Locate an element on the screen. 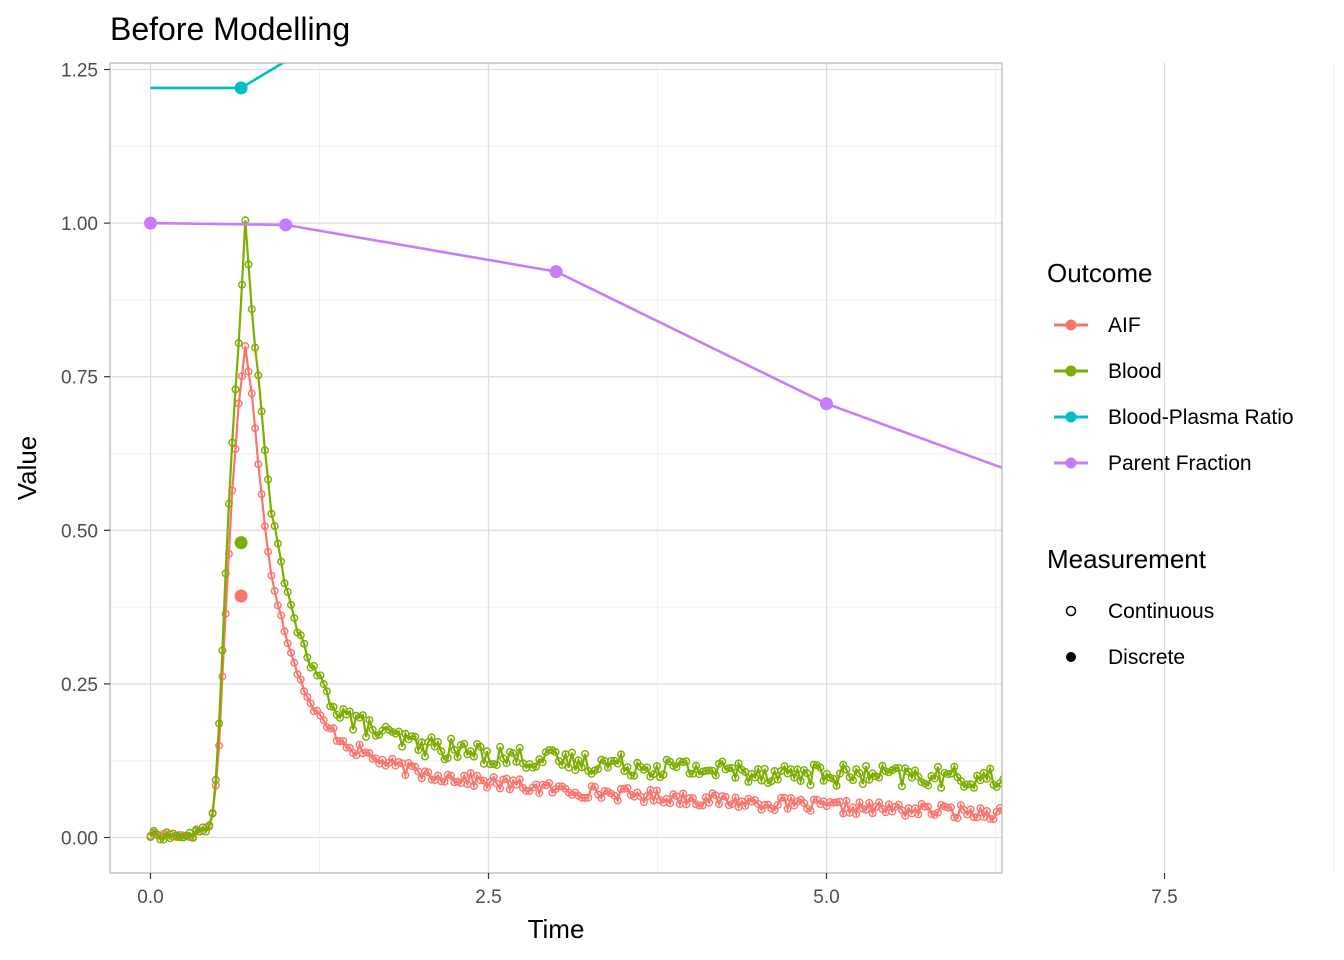 Image resolution: width=1344 pixels, height=960 pixels. y-tick-label: 0.25 is located at coordinates (79, 685).